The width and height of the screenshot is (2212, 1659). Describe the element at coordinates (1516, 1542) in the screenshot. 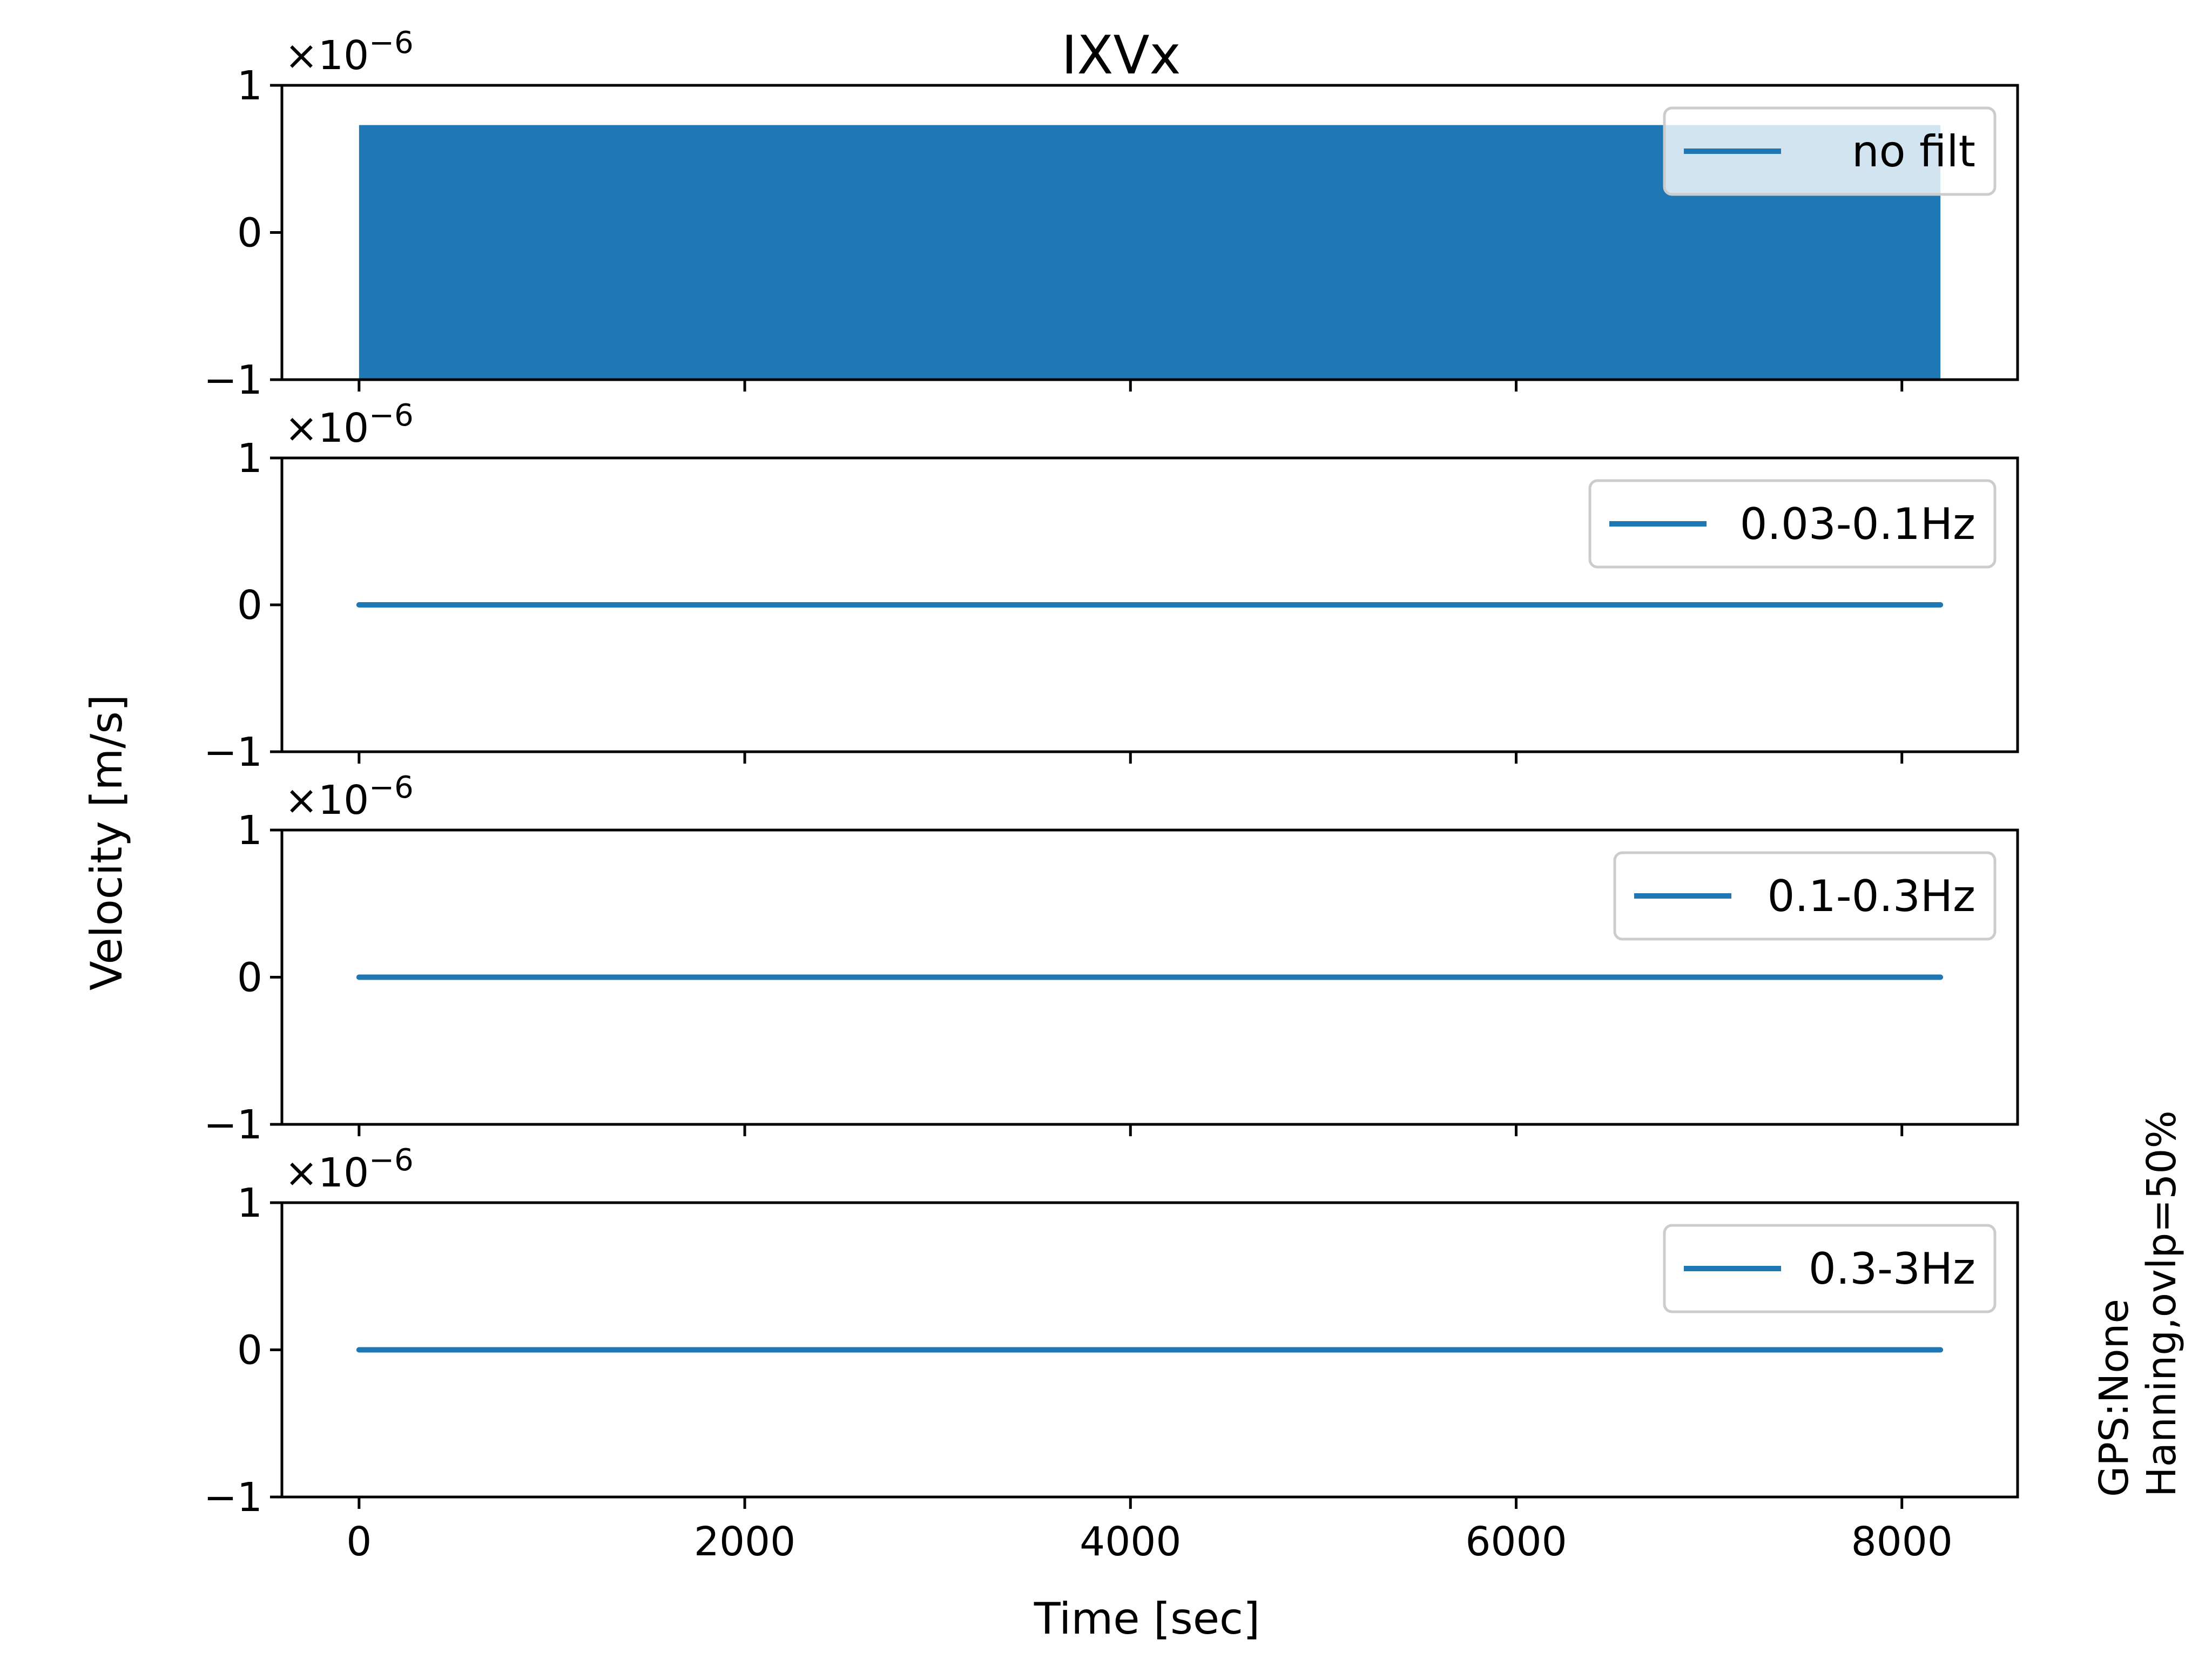

I see `x-tick-label: 6000` at that location.